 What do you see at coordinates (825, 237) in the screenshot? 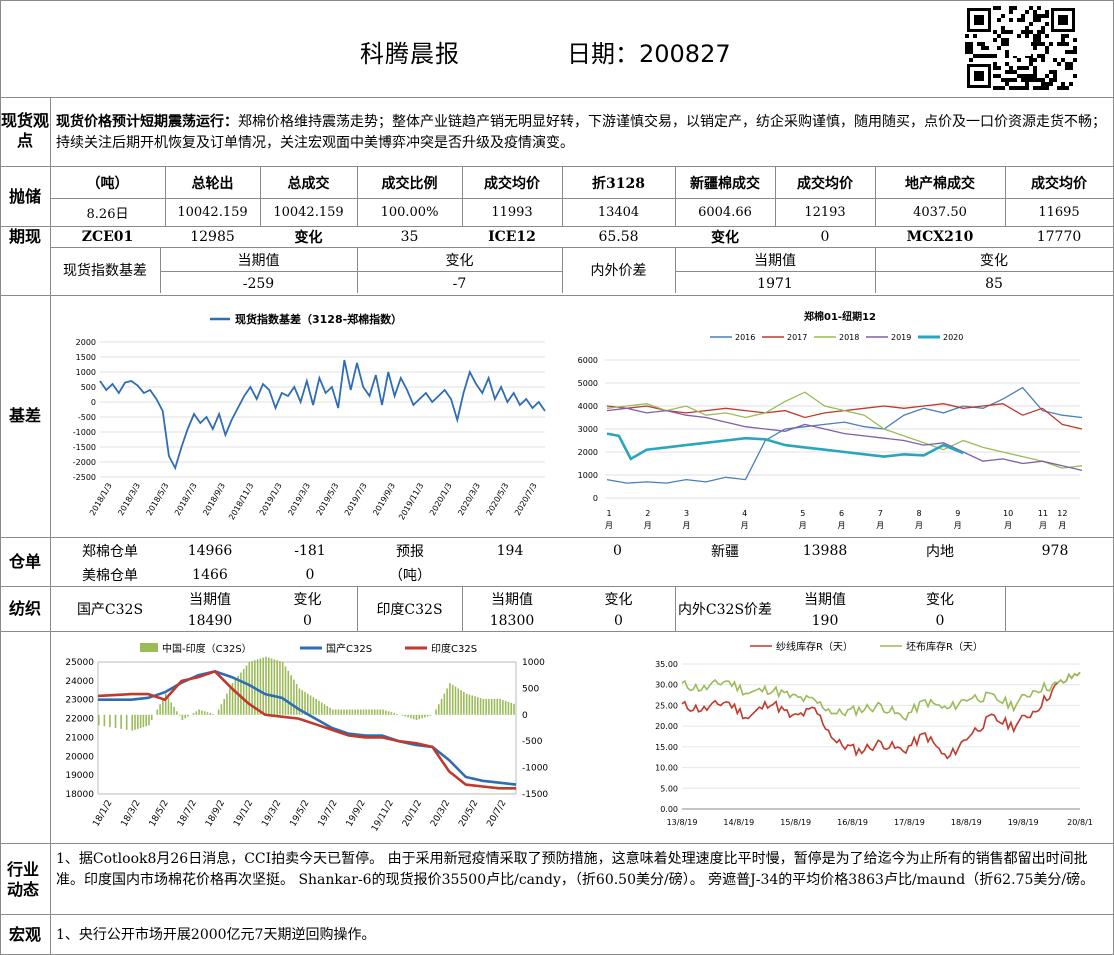
I see `futures-cell: 0` at bounding box center [825, 237].